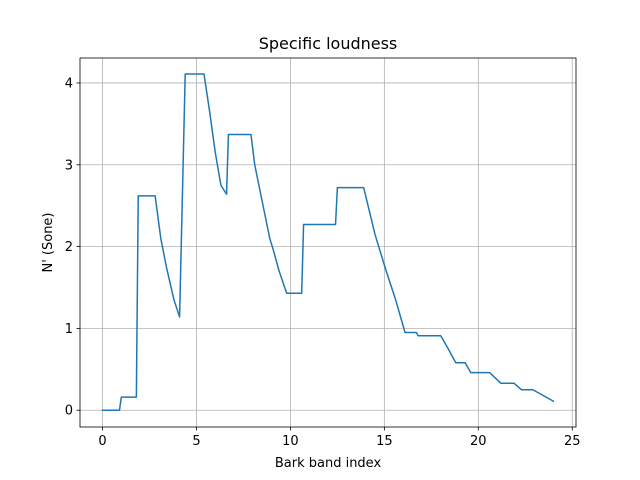  Describe the element at coordinates (572, 441) in the screenshot. I see `x-tick-label: 25` at that location.